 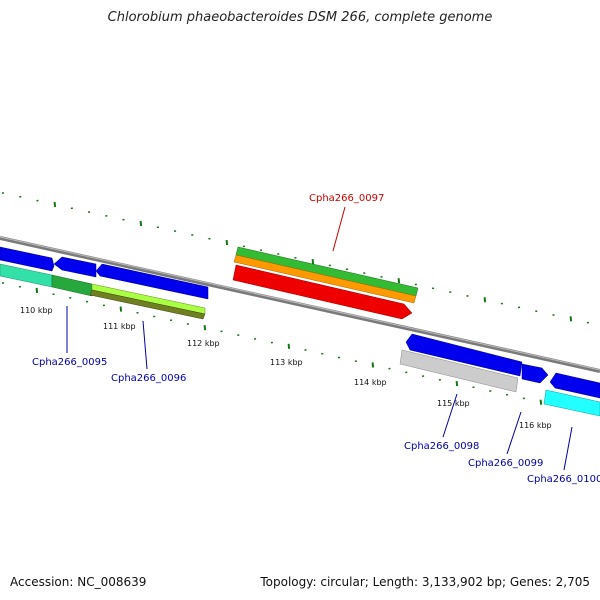 I want to click on accession-text: Accession: NC_008639, so click(x=78, y=582).